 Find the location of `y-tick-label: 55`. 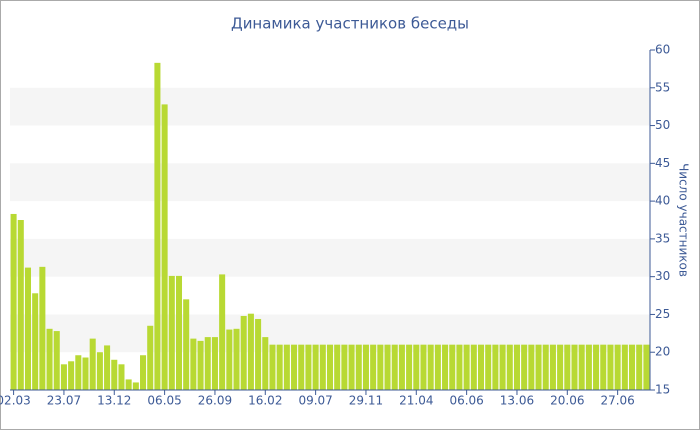

y-tick-label: 55 is located at coordinates (662, 87).